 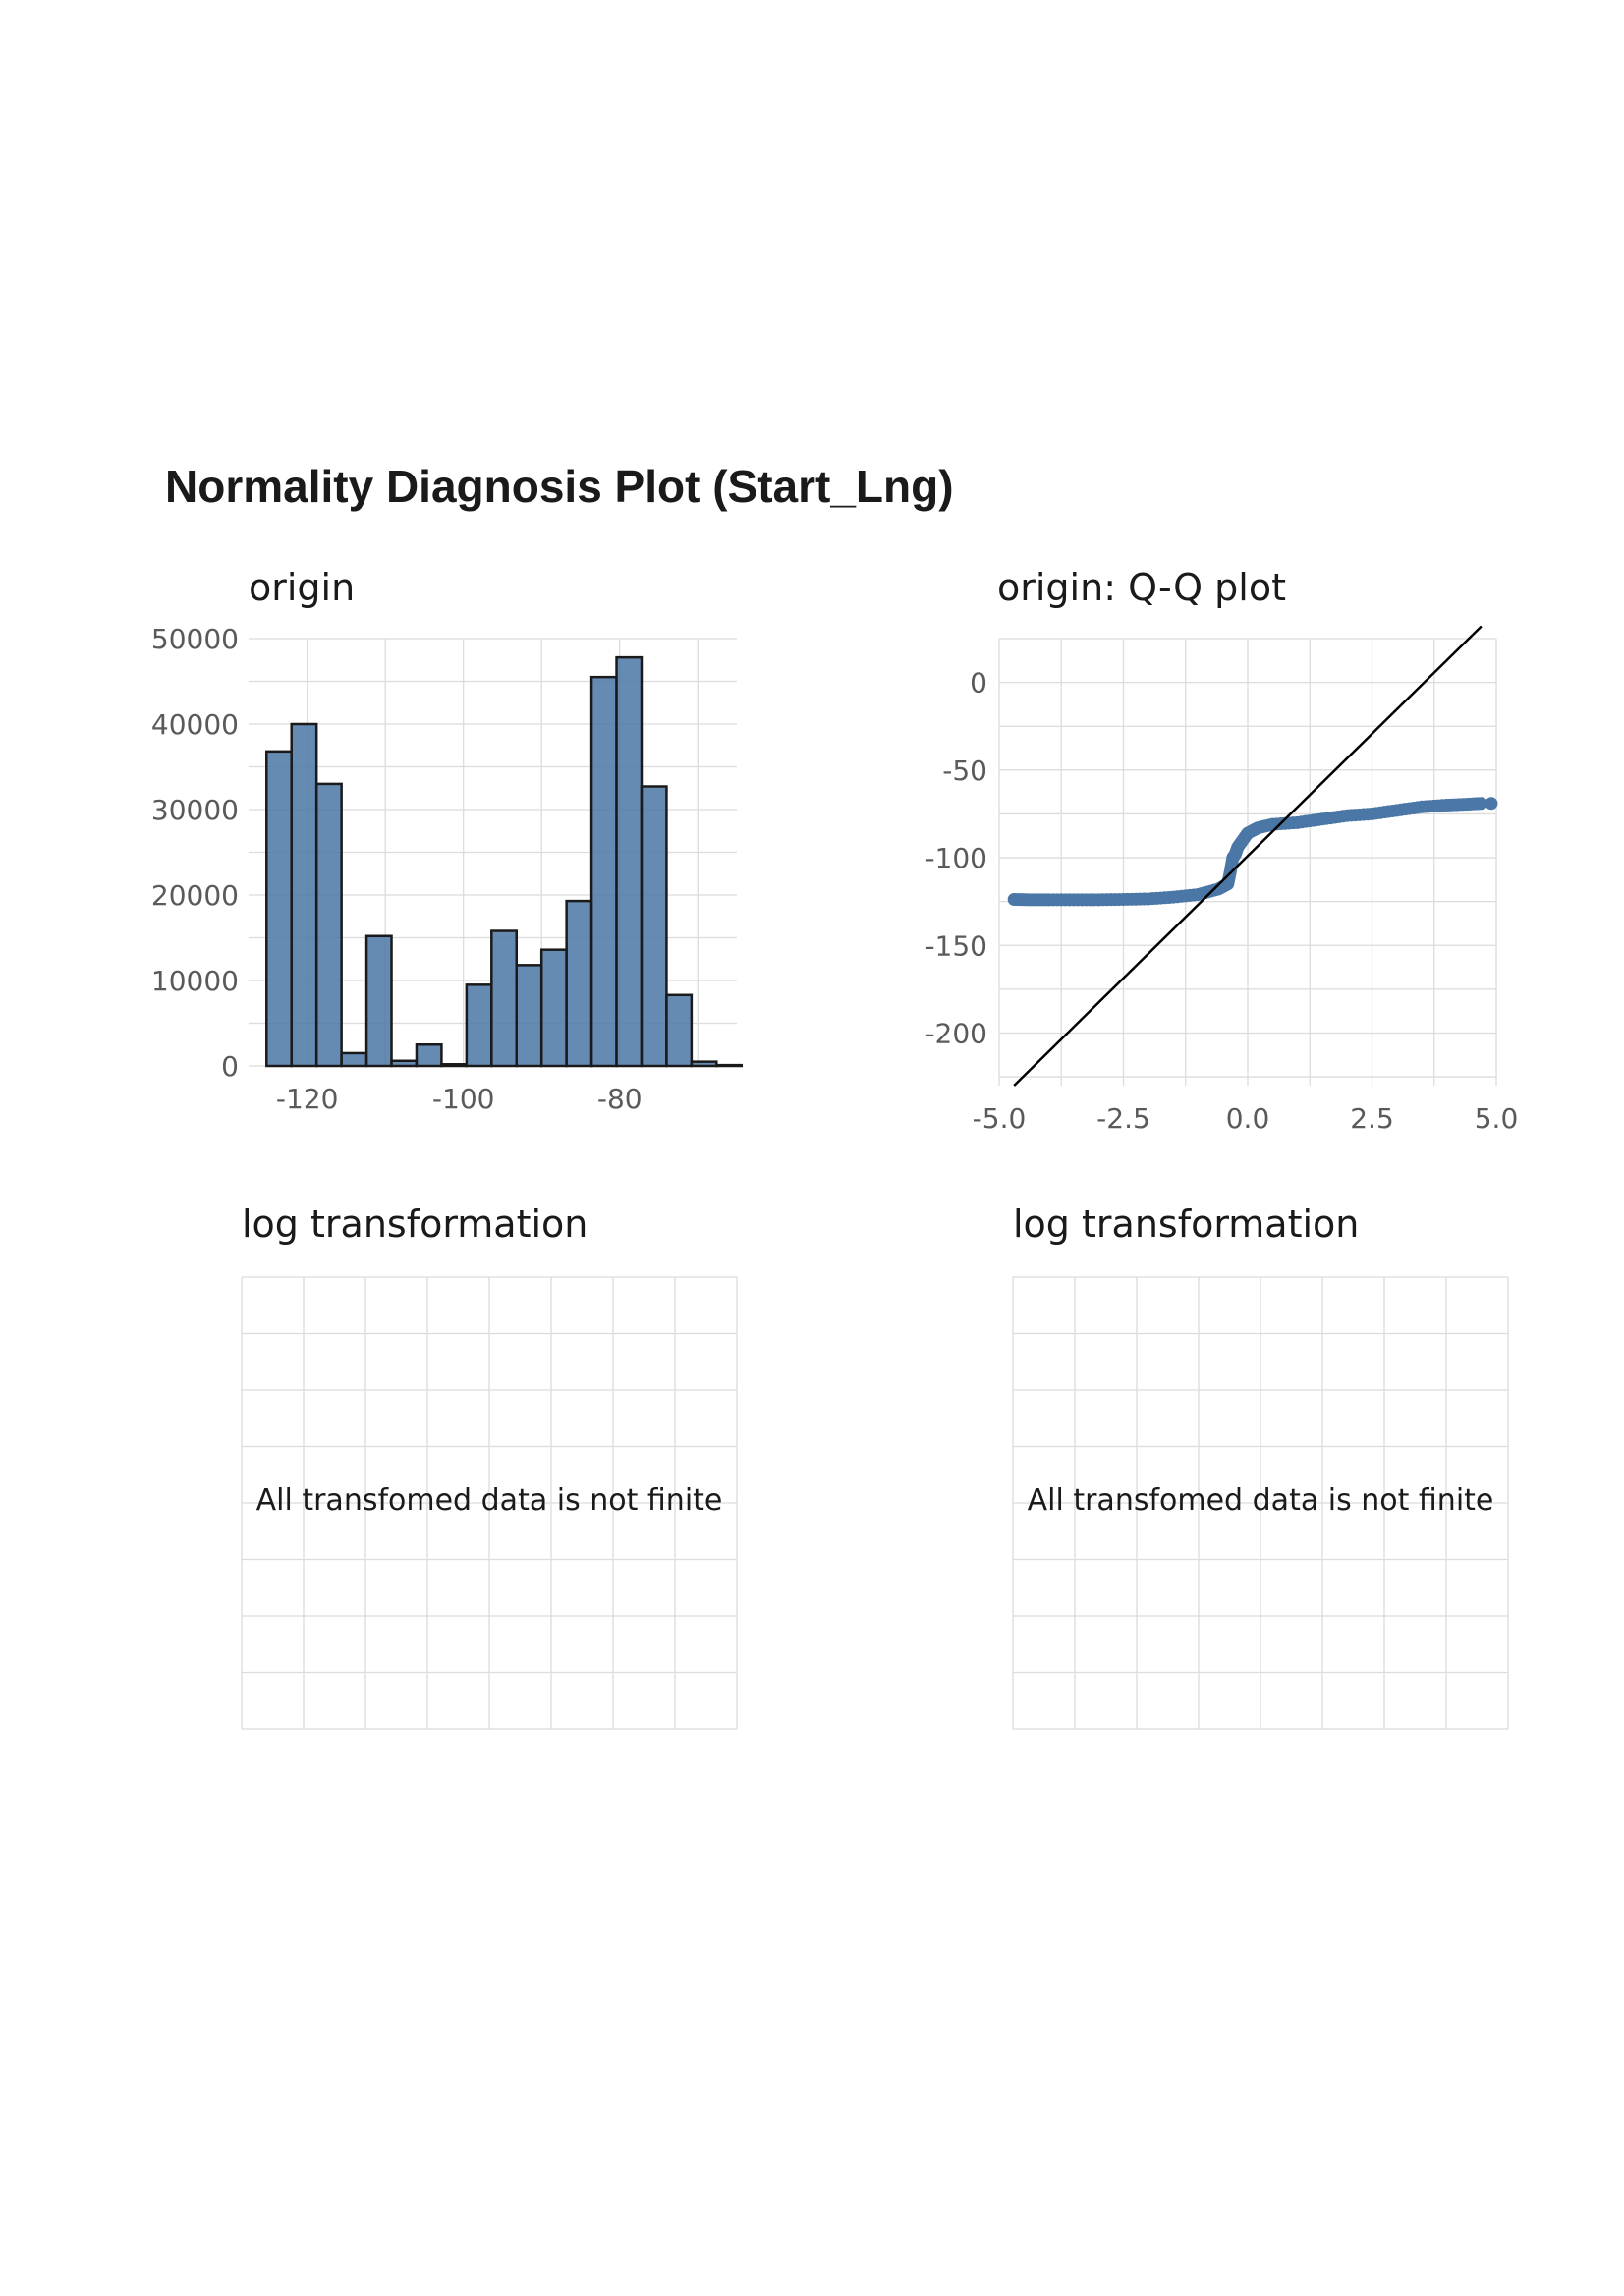 I want to click on log-panel-right-grid, so click(x=1260, y=1503).